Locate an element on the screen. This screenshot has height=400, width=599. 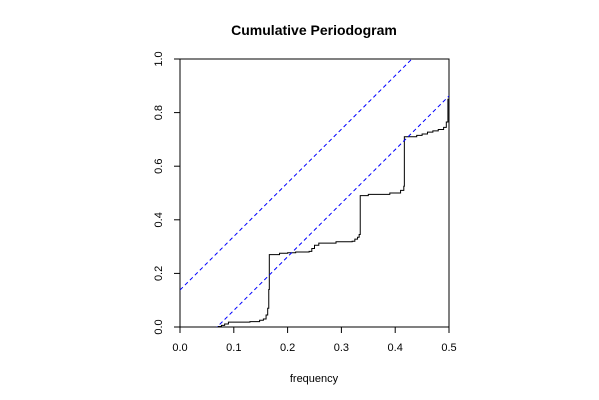
y-tick-label: 0.8 is located at coordinates (159, 112).